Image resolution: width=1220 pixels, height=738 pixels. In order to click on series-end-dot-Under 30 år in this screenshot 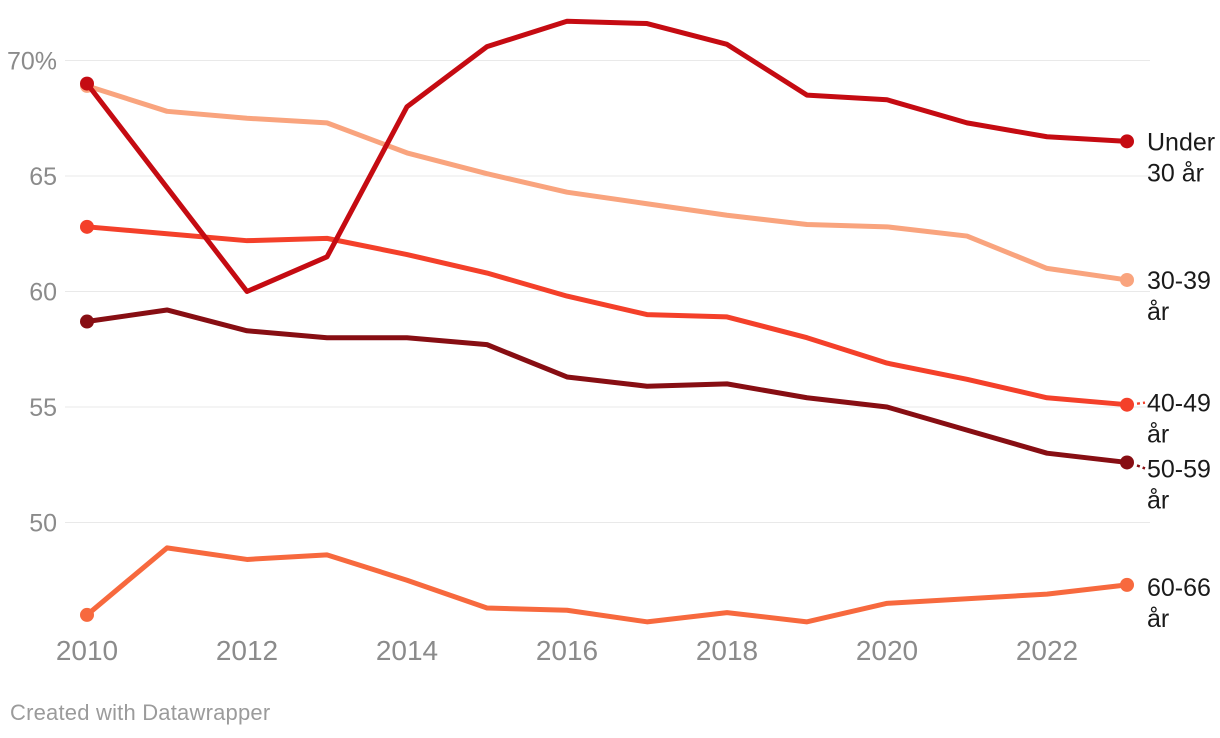, I will do `click(1127, 141)`.